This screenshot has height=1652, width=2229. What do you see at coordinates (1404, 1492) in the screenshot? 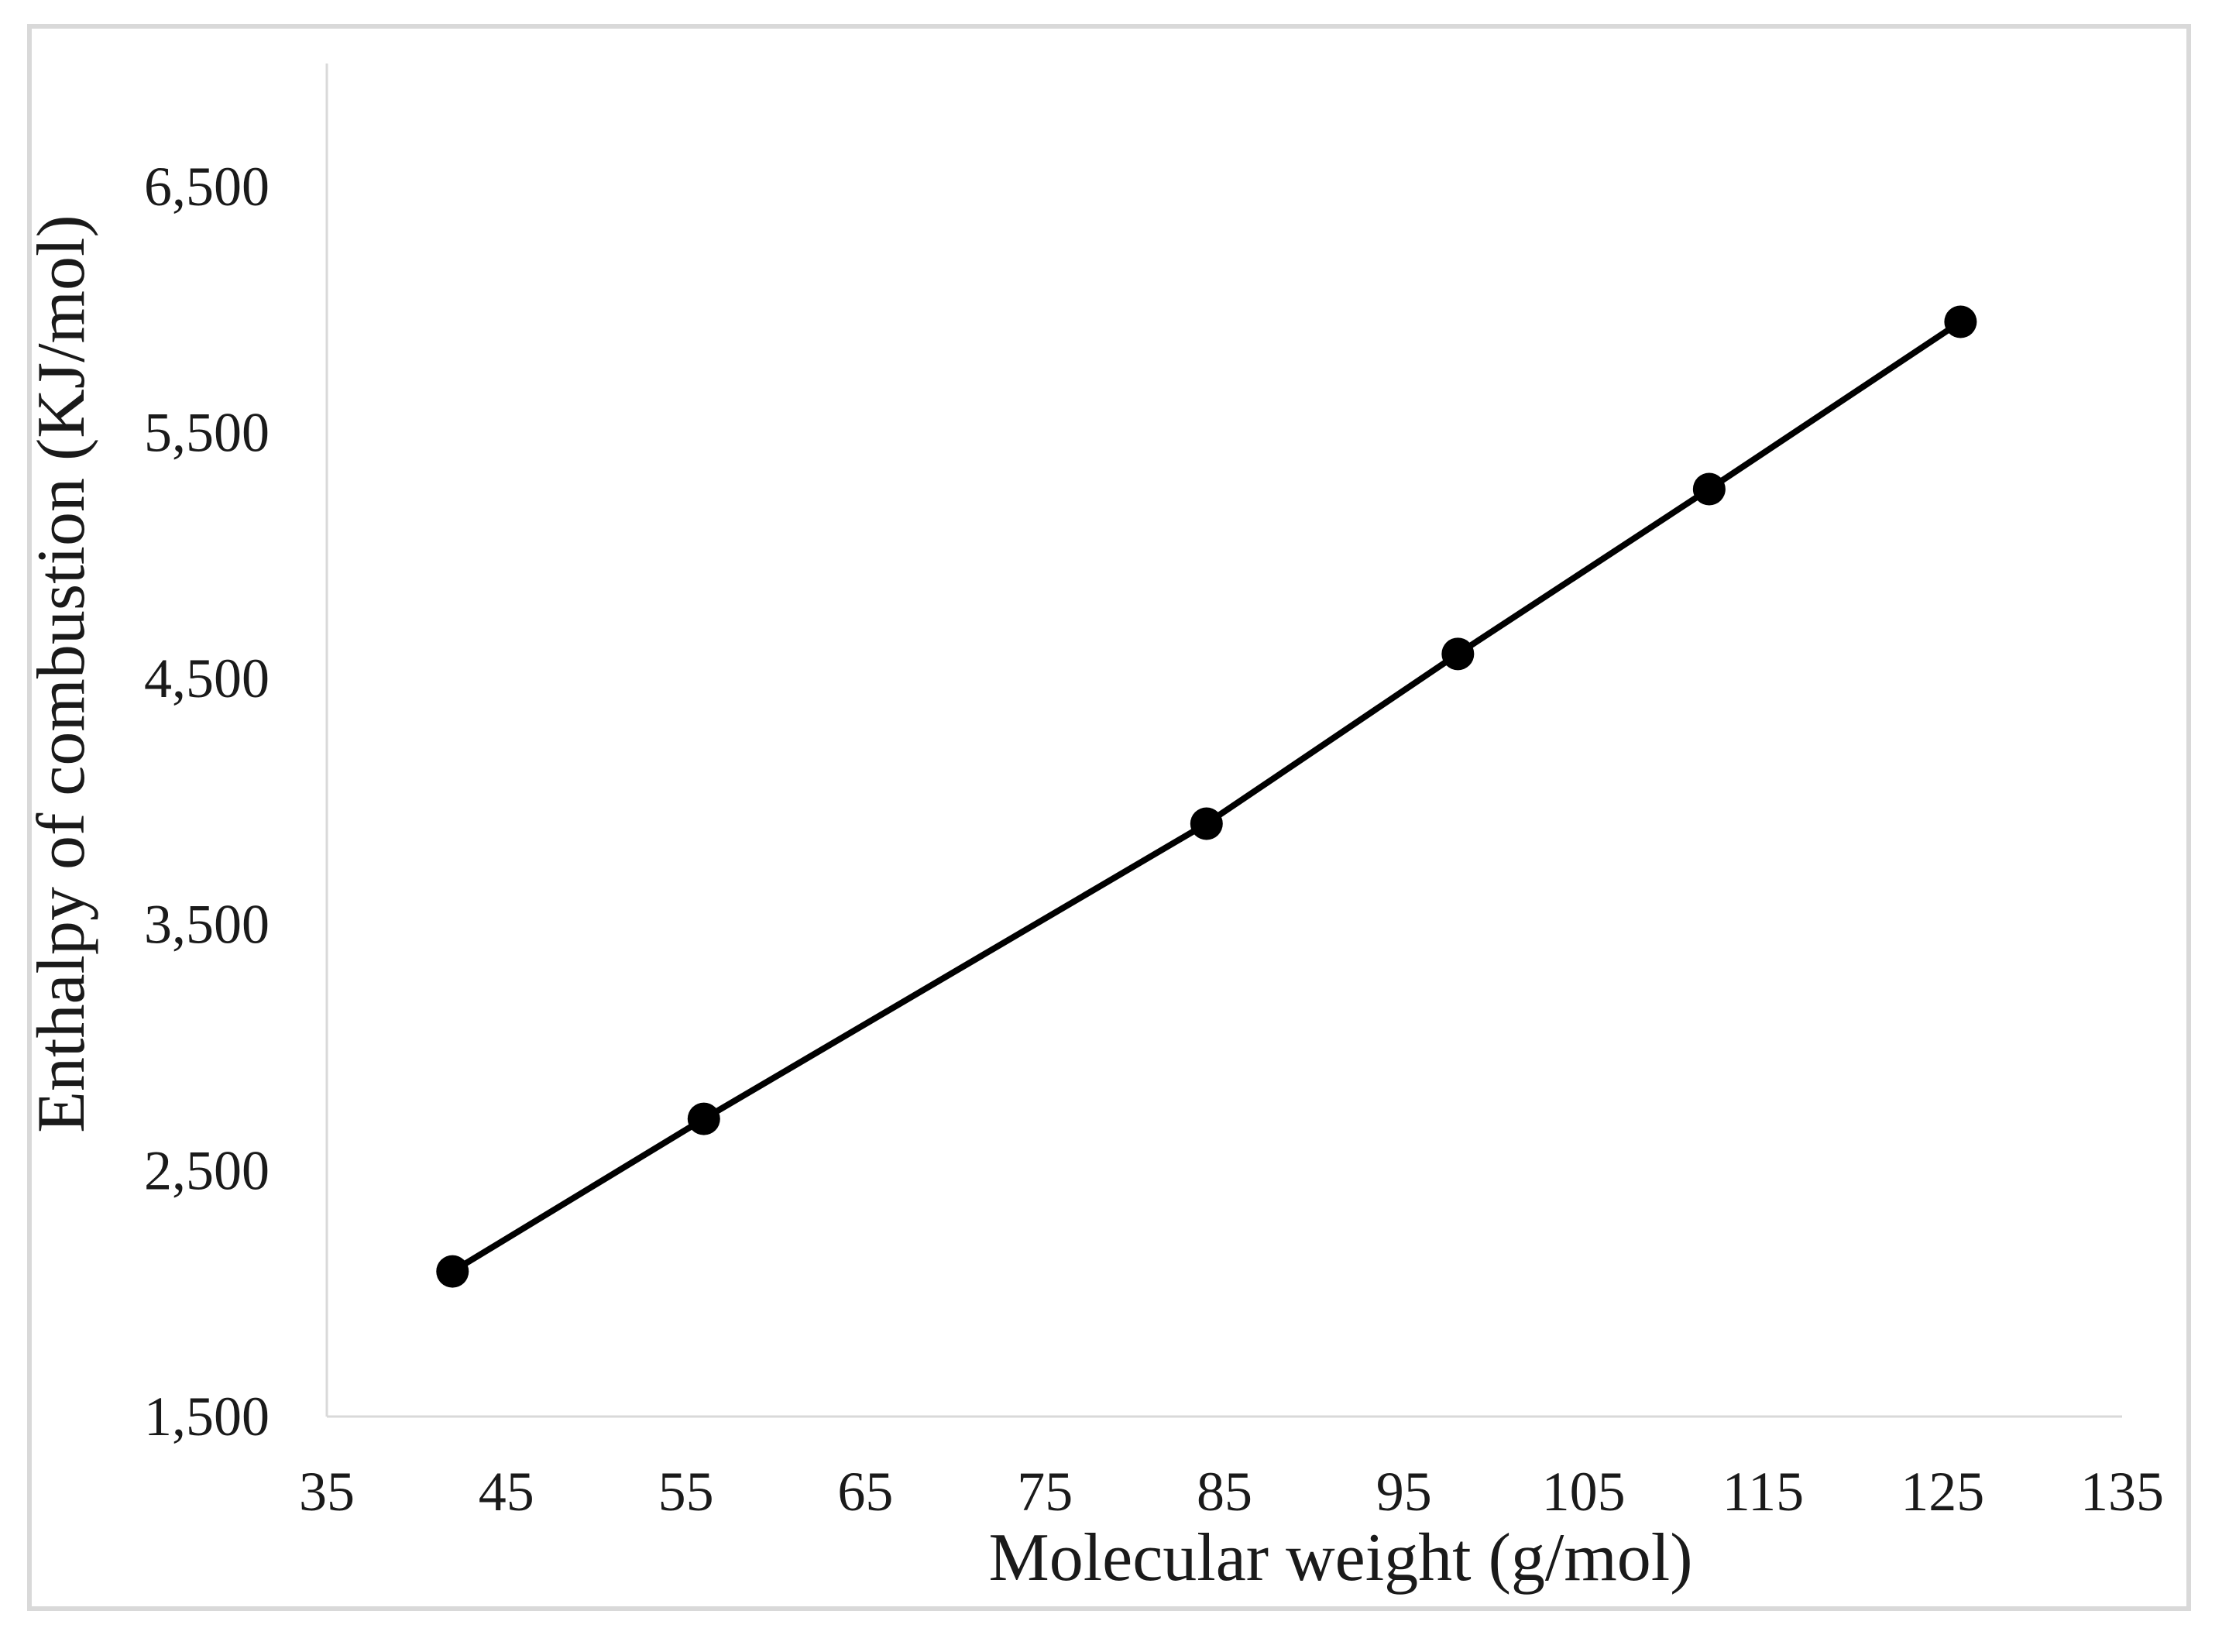
I see `x-tick-label: 95` at bounding box center [1404, 1492].